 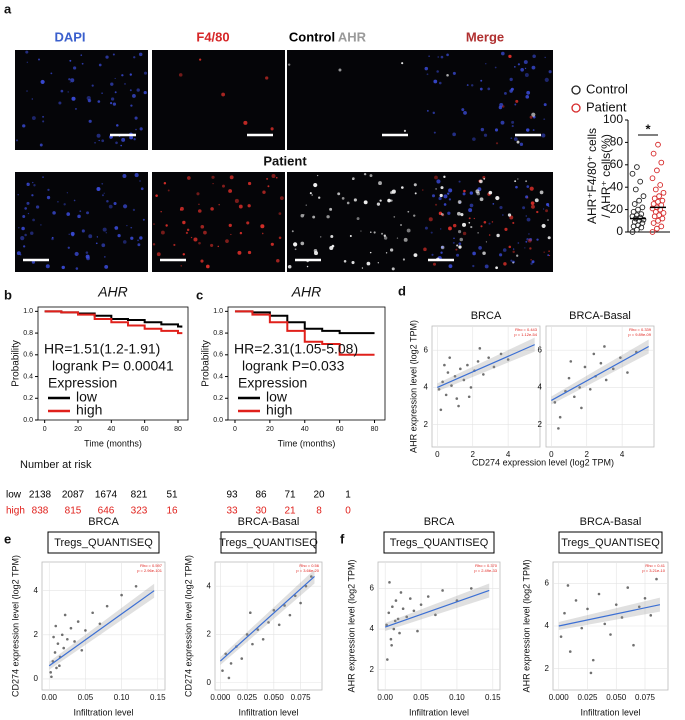 What do you see at coordinates (352, 36) in the screenshot?
I see `channel-label: AHR` at bounding box center [352, 36].